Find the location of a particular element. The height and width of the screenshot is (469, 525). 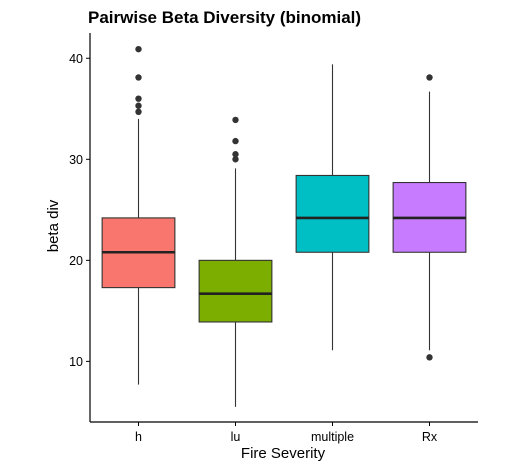

x-tick-label: multiple is located at coordinates (332, 437).